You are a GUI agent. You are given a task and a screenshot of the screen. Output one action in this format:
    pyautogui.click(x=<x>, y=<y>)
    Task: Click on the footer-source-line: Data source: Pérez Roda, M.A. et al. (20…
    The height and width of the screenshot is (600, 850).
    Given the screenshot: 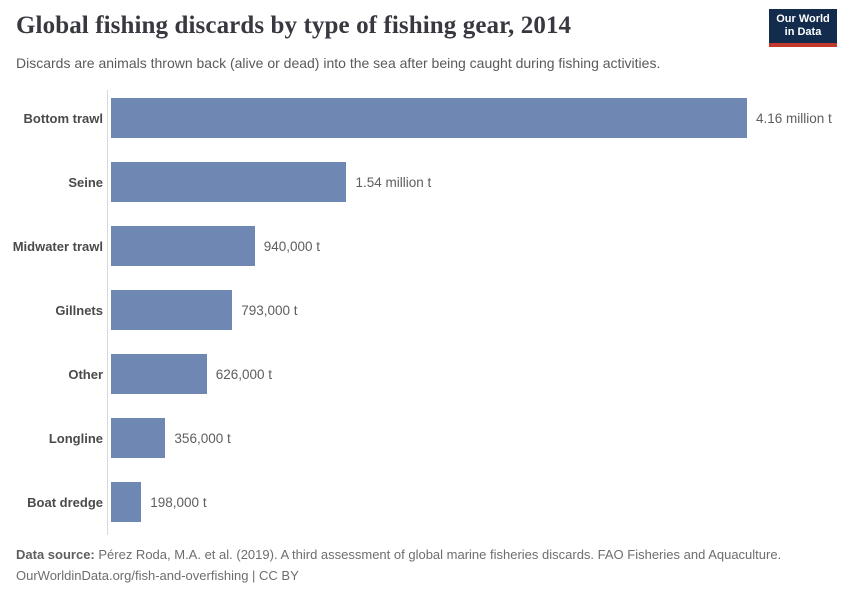 What is the action you would take?
    pyautogui.click(x=398, y=554)
    